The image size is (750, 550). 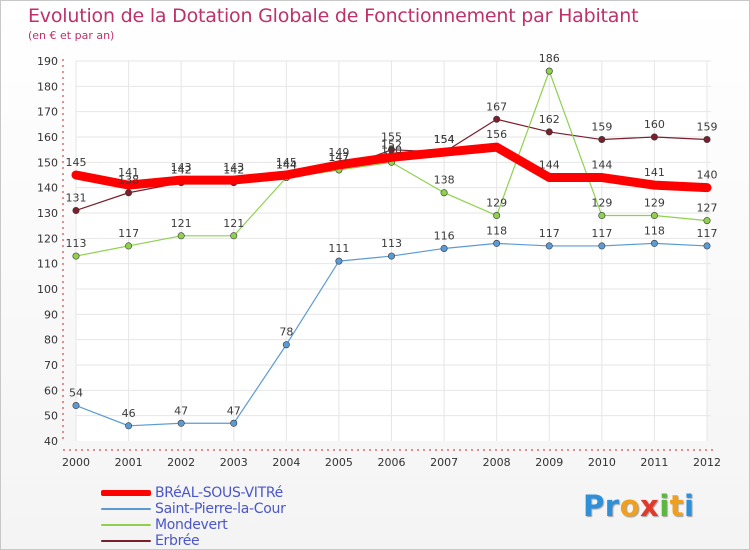 What do you see at coordinates (234, 462) in the screenshot?
I see `x-tick-label: 2003` at bounding box center [234, 462].